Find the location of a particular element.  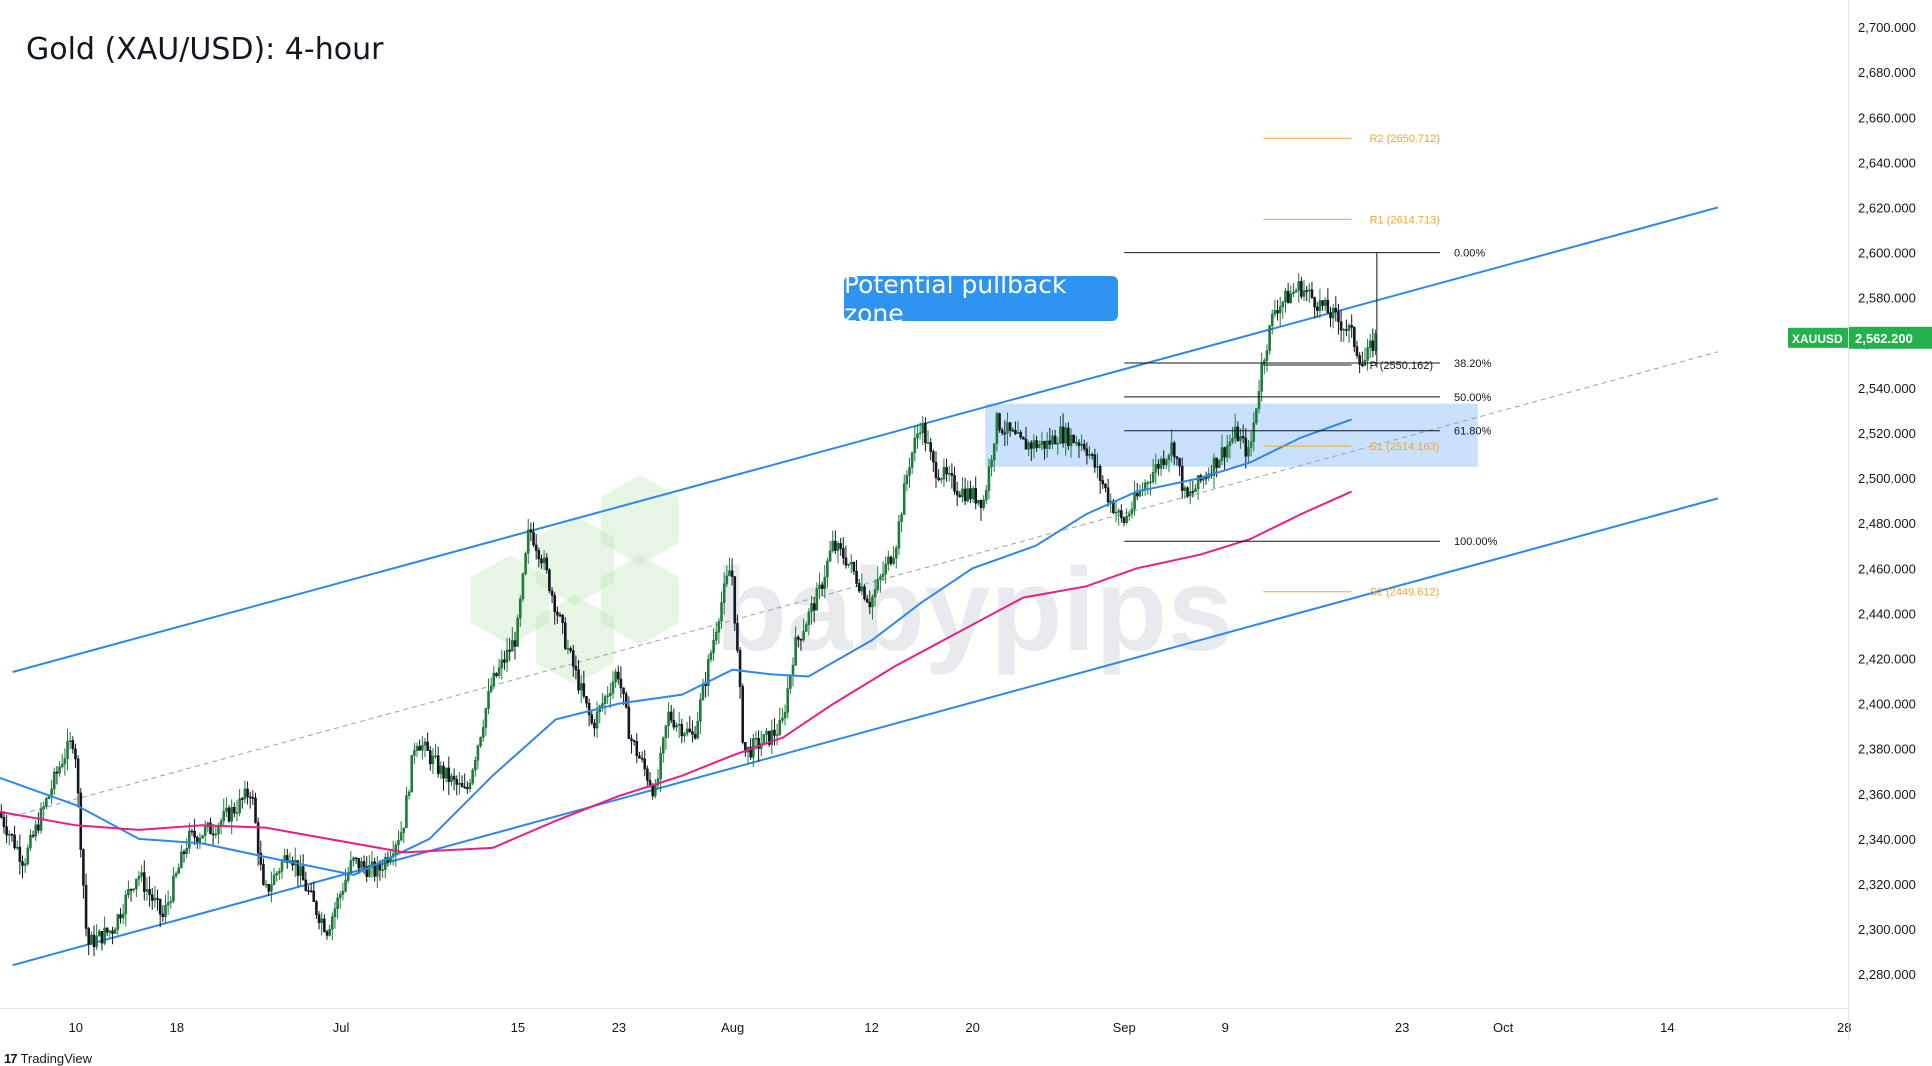

tradingview-footer: 17 TradingView is located at coordinates (48, 1058).